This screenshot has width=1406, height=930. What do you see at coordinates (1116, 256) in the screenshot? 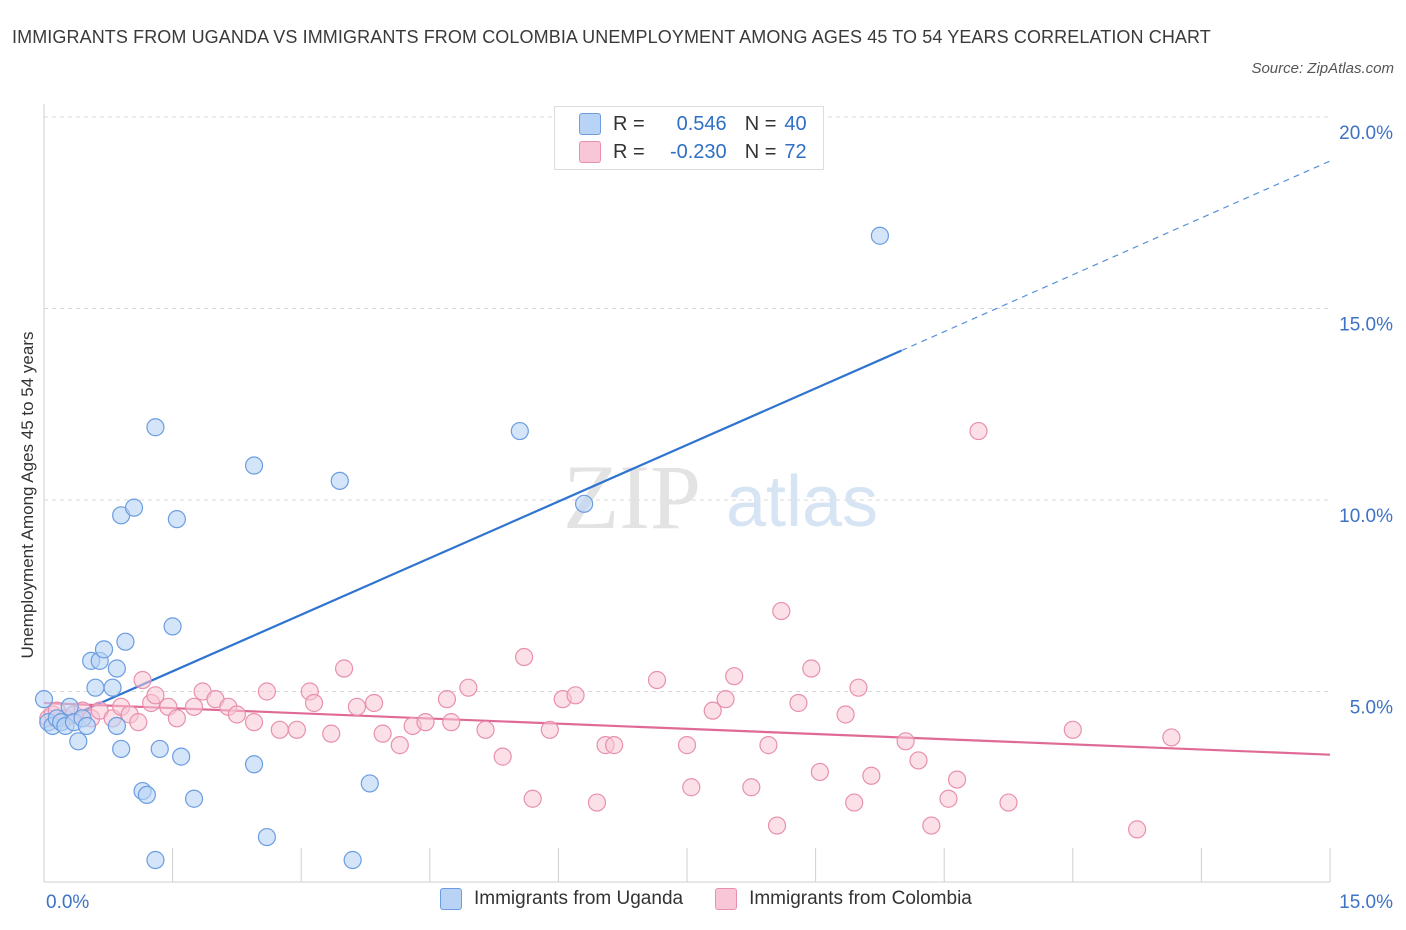
I see `uganda-trend-extension` at bounding box center [1116, 256].